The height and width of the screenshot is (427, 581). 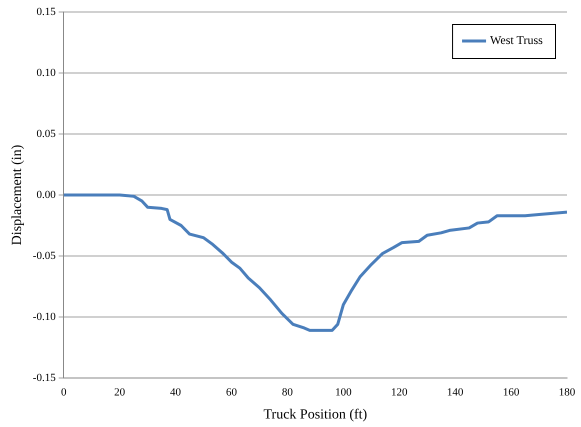 What do you see at coordinates (232, 392) in the screenshot?
I see `x-tick-label: 60` at bounding box center [232, 392].